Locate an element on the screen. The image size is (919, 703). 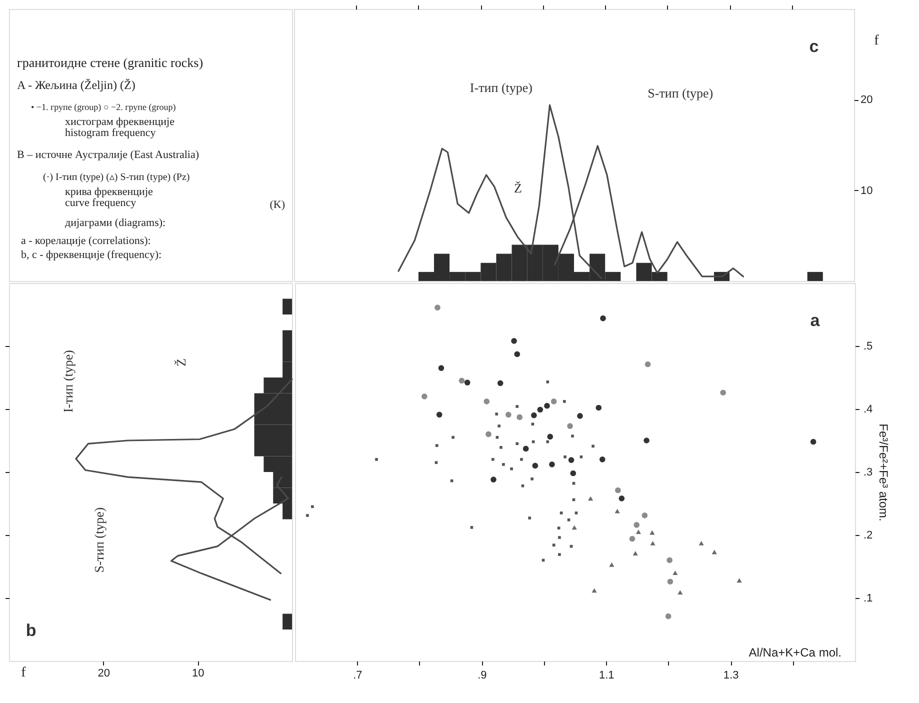
text: дијаграми (diagrams): is located at coordinates (115, 223).